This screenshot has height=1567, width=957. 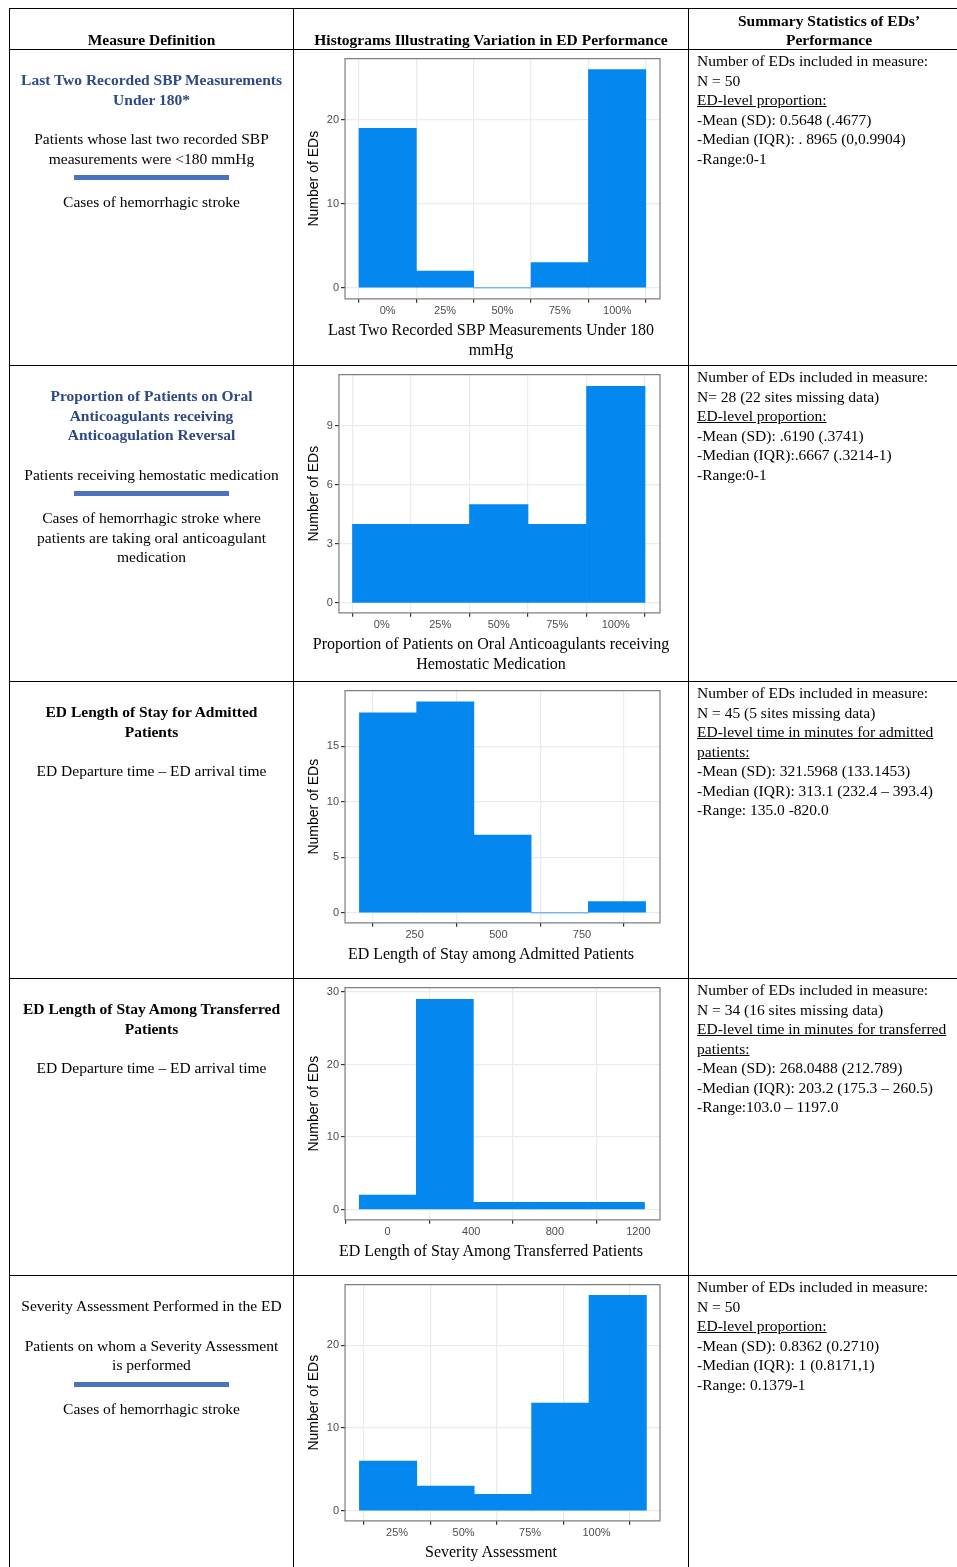 What do you see at coordinates (815, 1087) in the screenshot?
I see `text: -Median (IQR): 203.2 (175.3 – 260.5)` at bounding box center [815, 1087].